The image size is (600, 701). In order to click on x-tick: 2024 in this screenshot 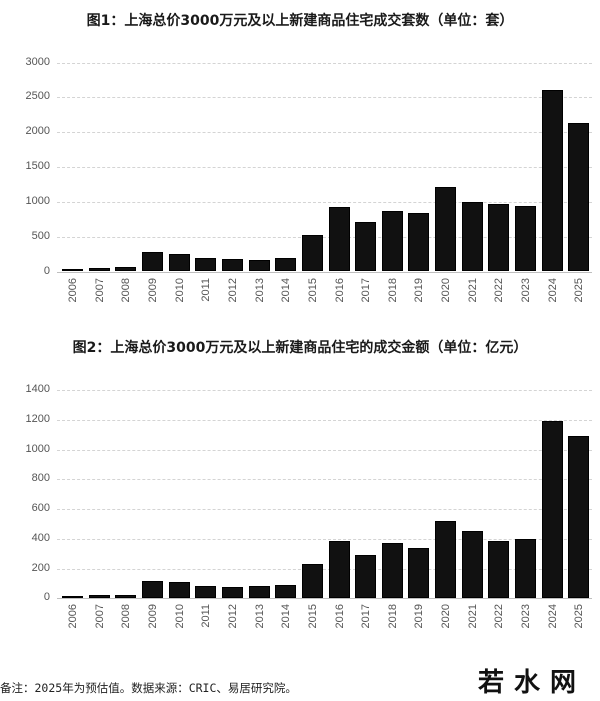, I will do `click(553, 619)`.